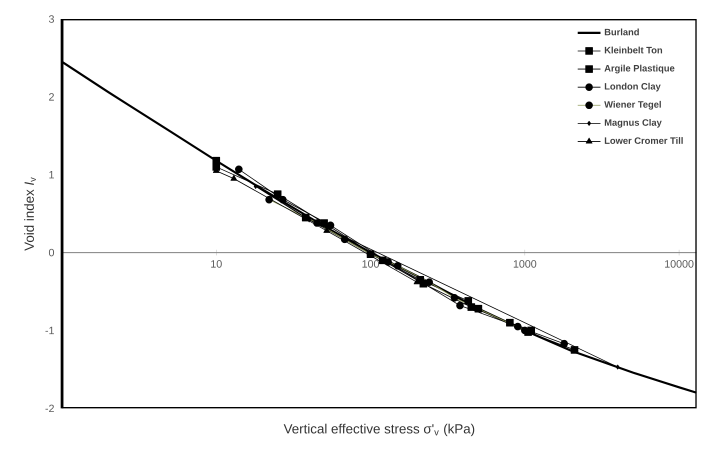  Describe the element at coordinates (639, 69) in the screenshot. I see `legend-label: Argile Plastique` at that location.